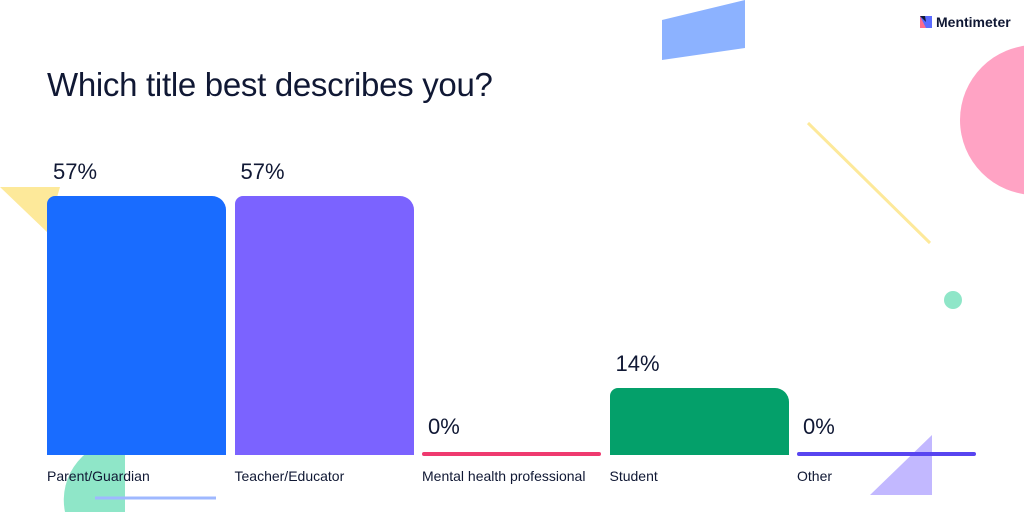  I want to click on category-label: Student, so click(633, 476).